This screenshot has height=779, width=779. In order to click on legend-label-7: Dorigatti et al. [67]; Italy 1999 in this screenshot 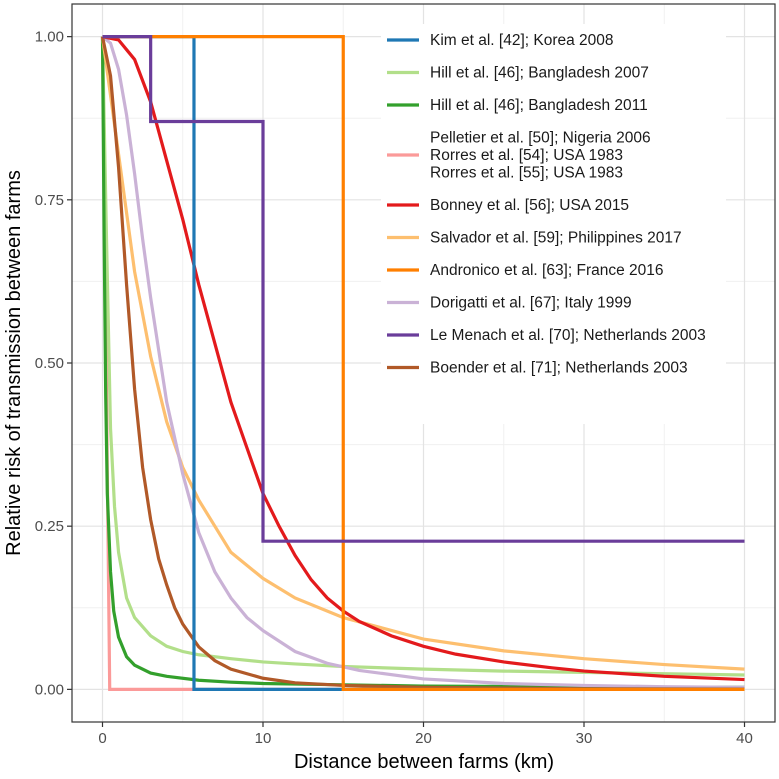, I will do `click(531, 303)`.